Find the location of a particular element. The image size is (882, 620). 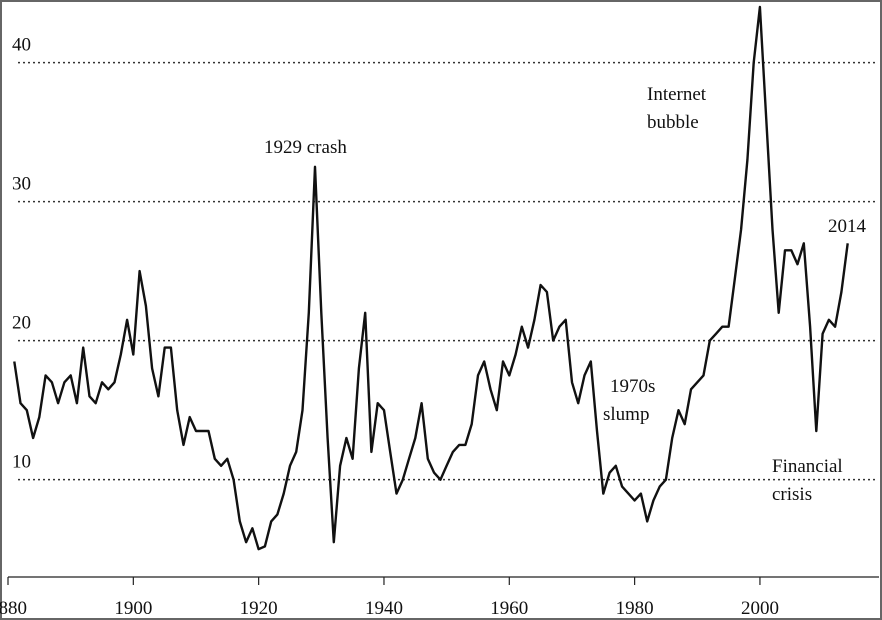

x-tick-label: 1920 is located at coordinates (259, 608).